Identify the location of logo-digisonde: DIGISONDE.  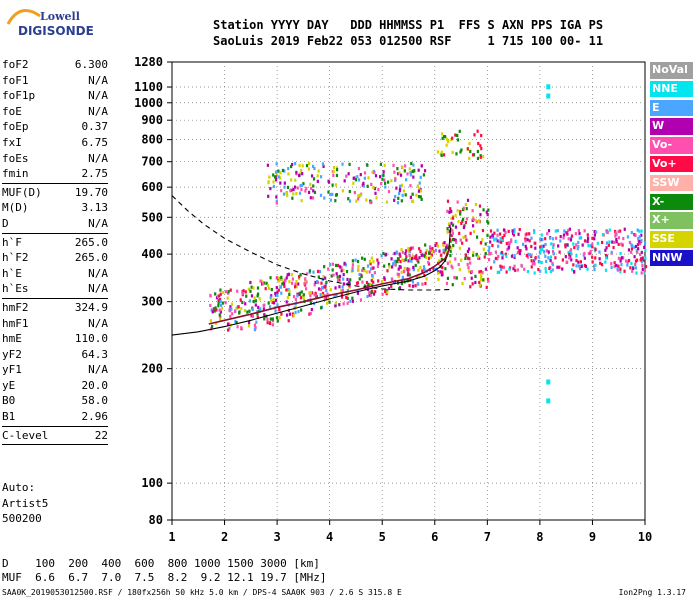
(56, 31).